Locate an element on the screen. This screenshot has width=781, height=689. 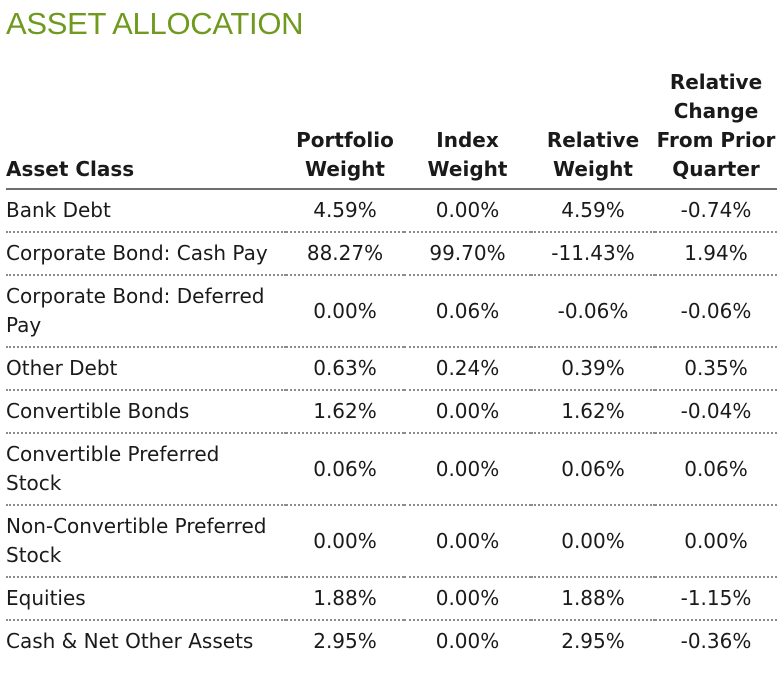
cell-relative-weight: 0.00% is located at coordinates (593, 541).